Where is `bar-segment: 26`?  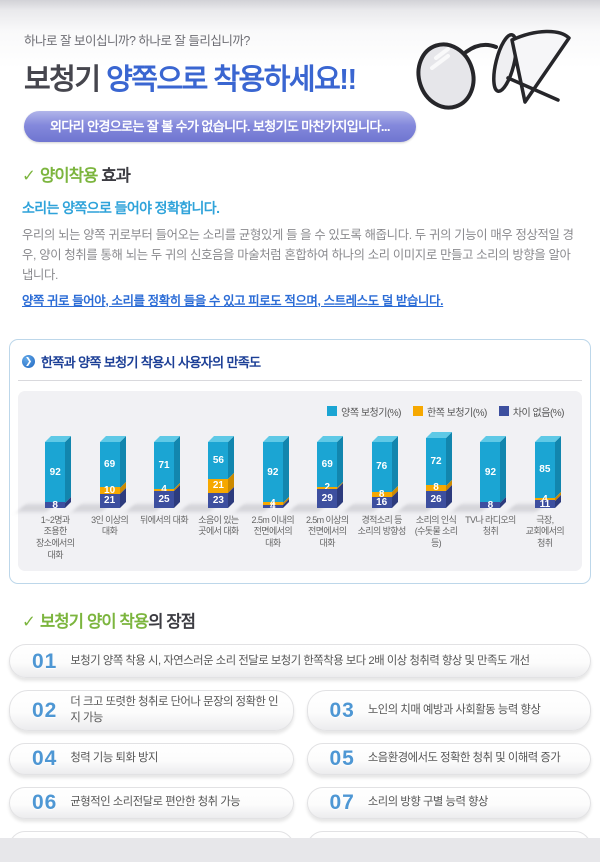 bar-segment: 26 is located at coordinates (436, 499).